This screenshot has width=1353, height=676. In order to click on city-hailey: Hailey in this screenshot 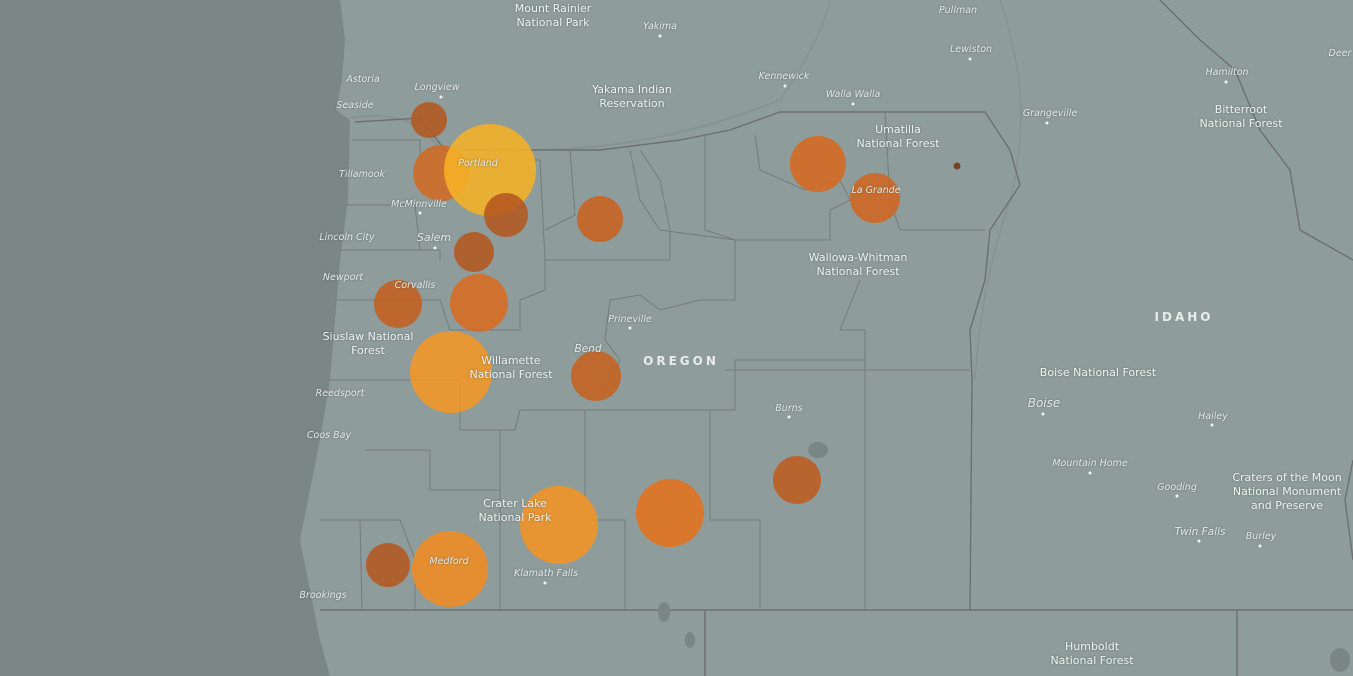, I will do `click(1213, 416)`.